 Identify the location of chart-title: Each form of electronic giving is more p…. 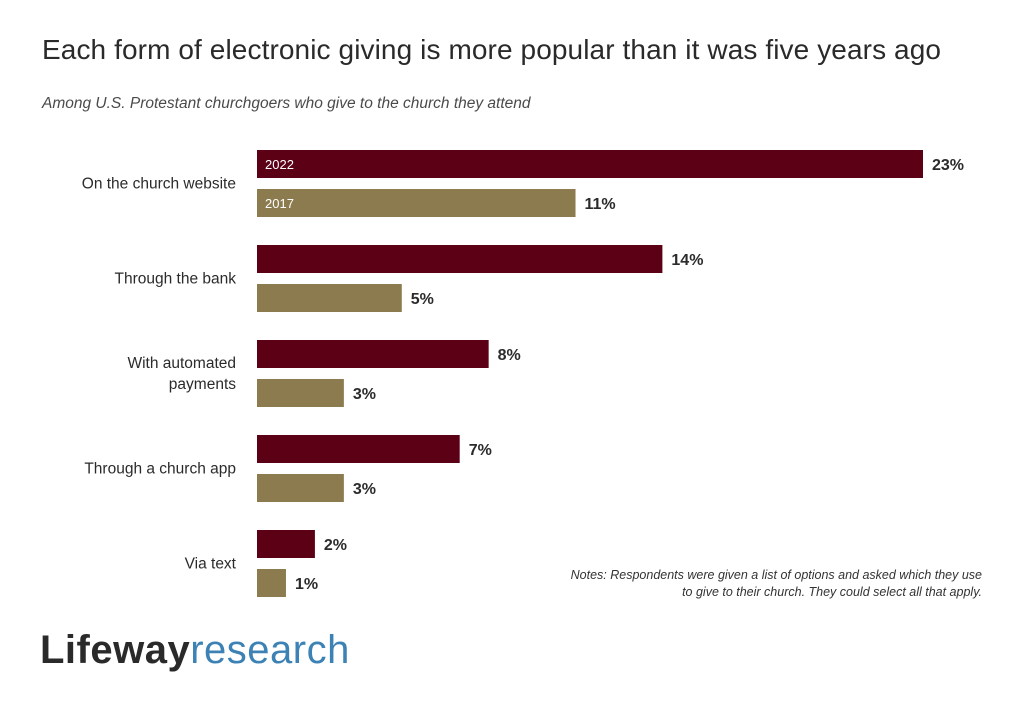
(492, 49).